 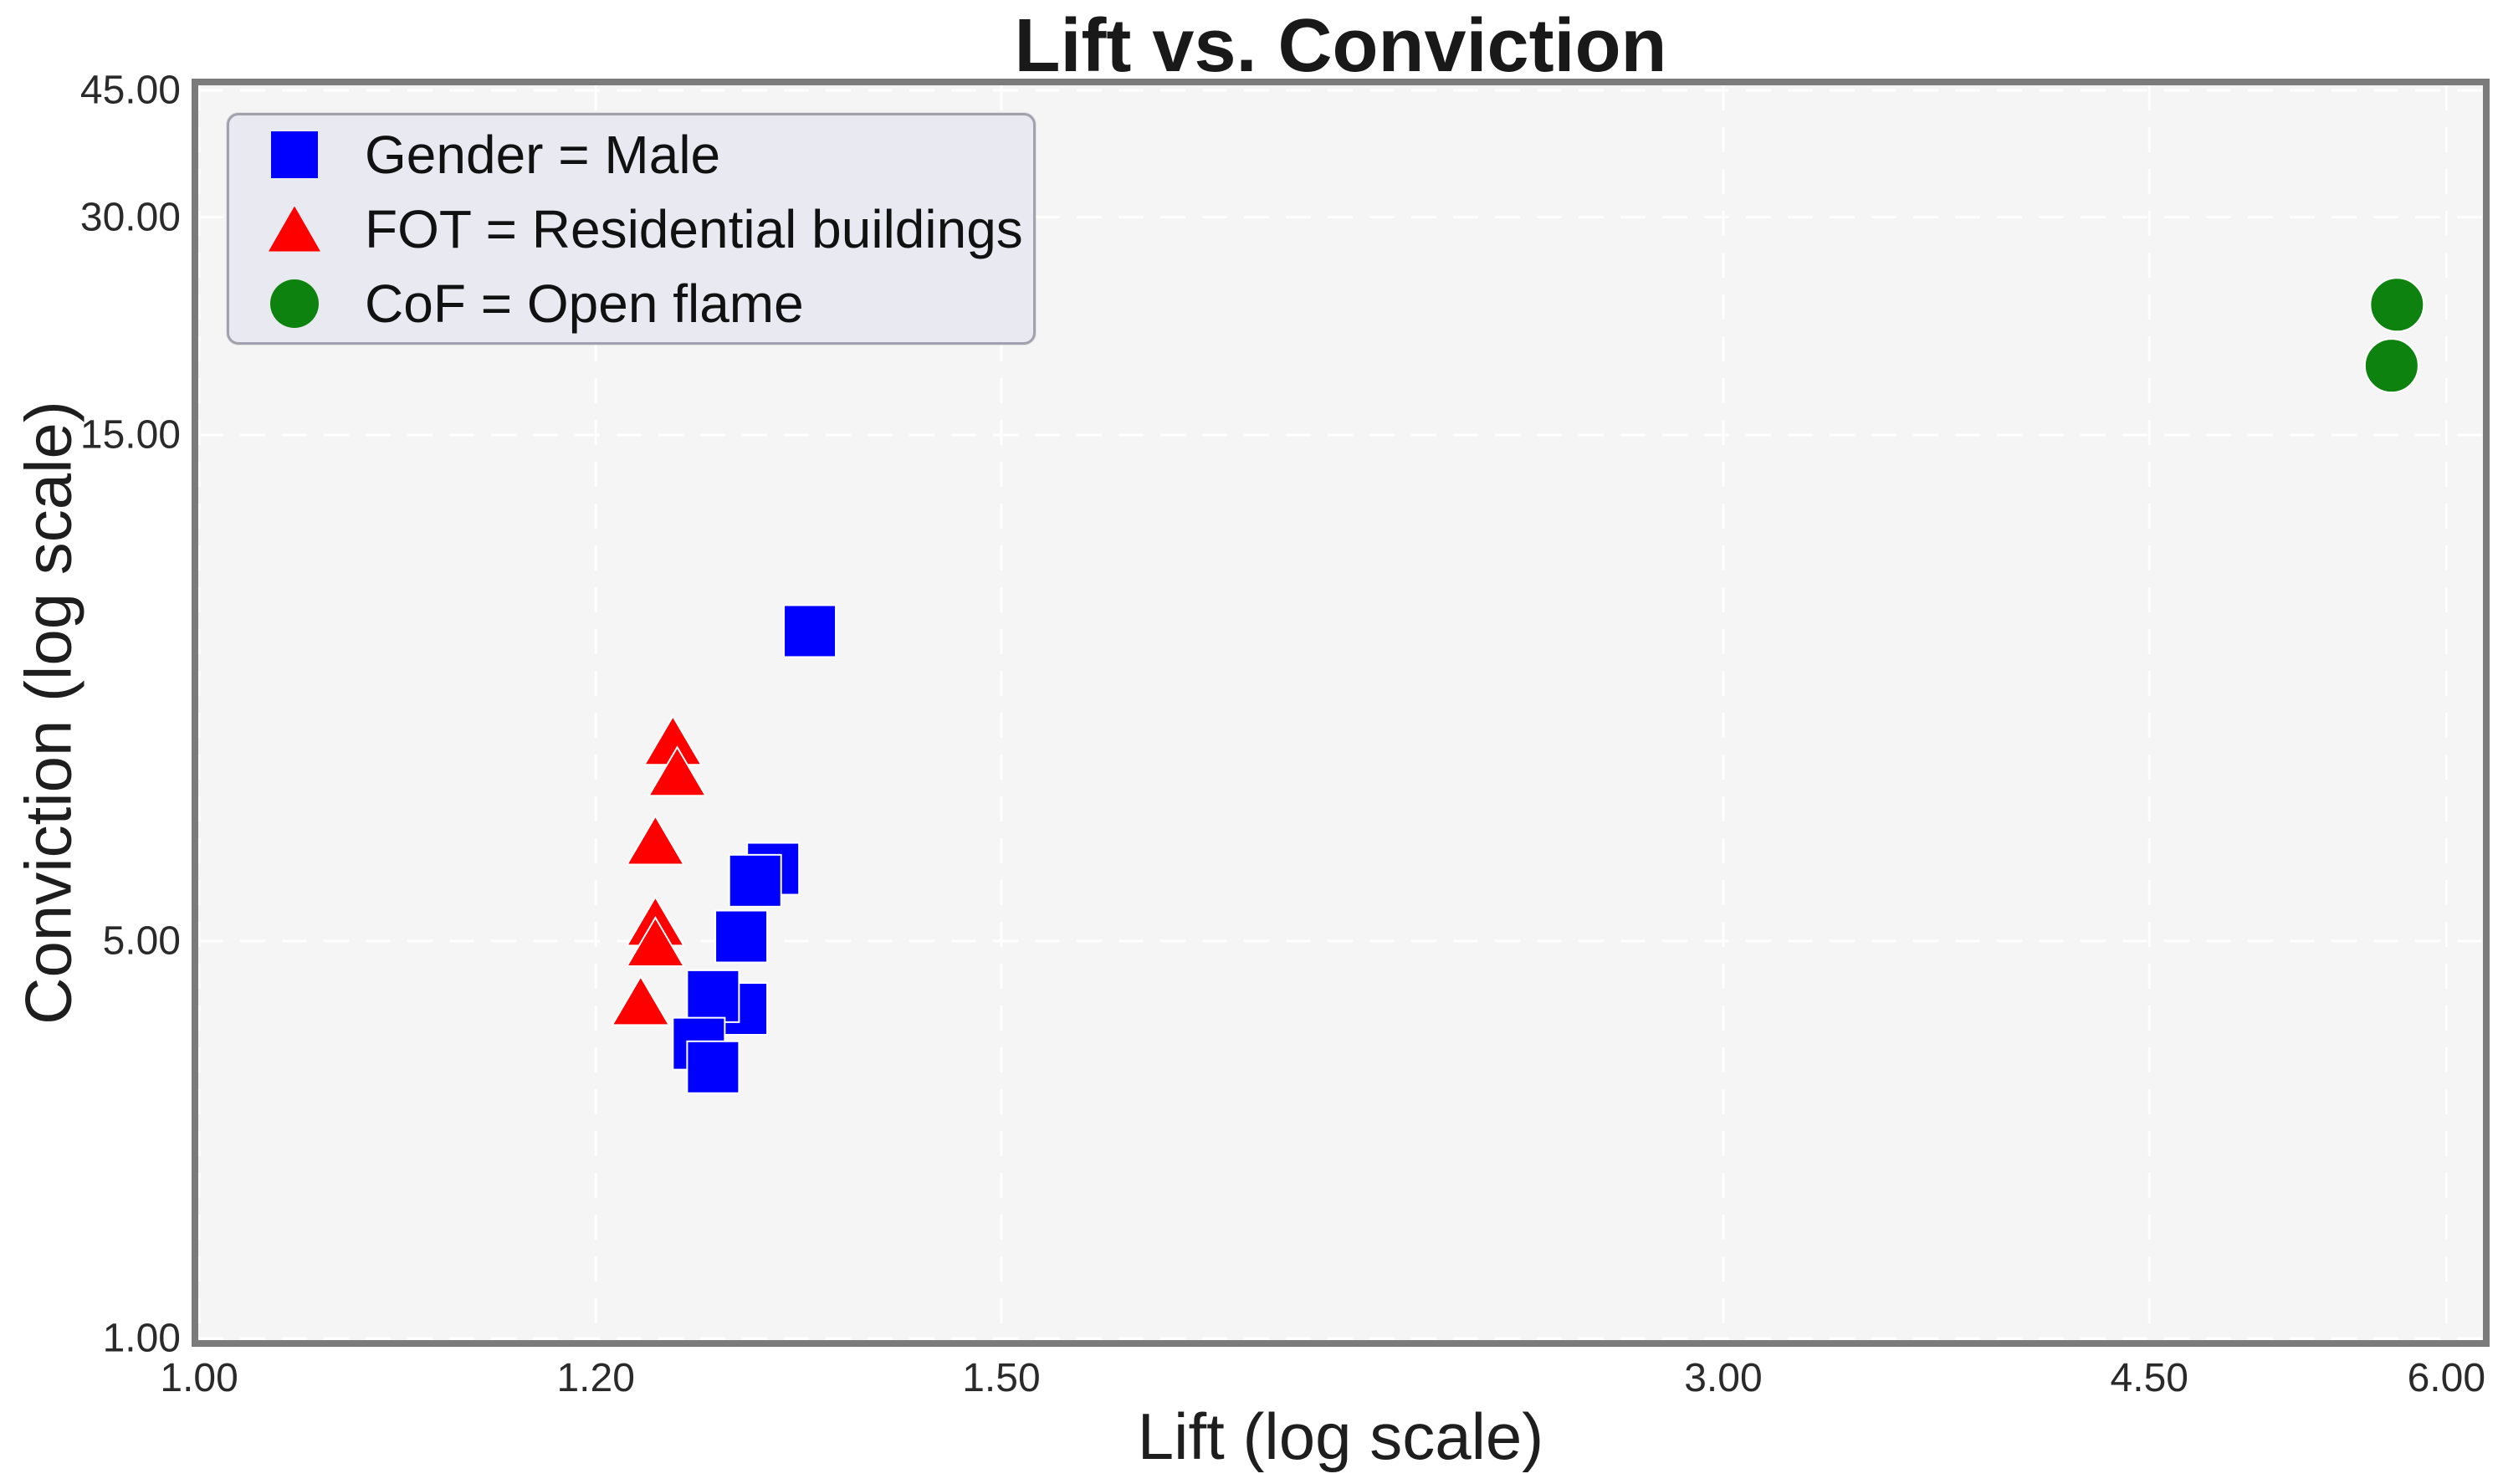 I want to click on y-tick-label: 1.00, so click(x=141, y=1338).